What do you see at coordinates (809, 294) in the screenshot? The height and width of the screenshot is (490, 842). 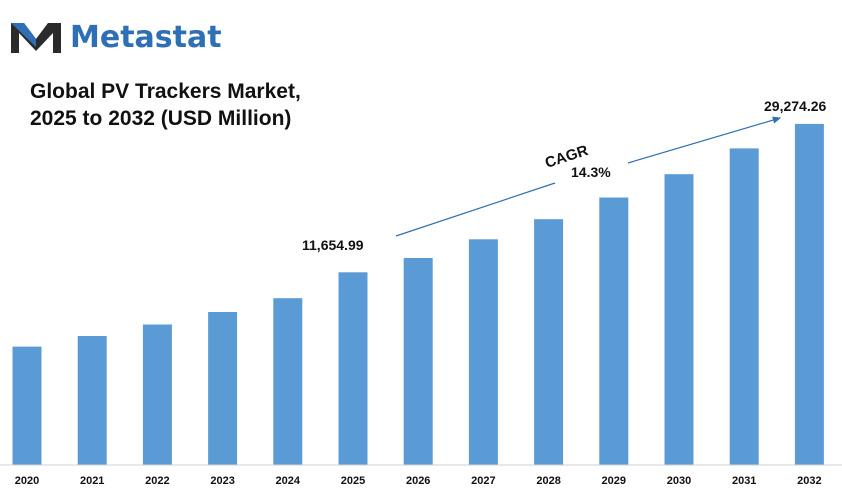 I see `bar-2032` at bounding box center [809, 294].